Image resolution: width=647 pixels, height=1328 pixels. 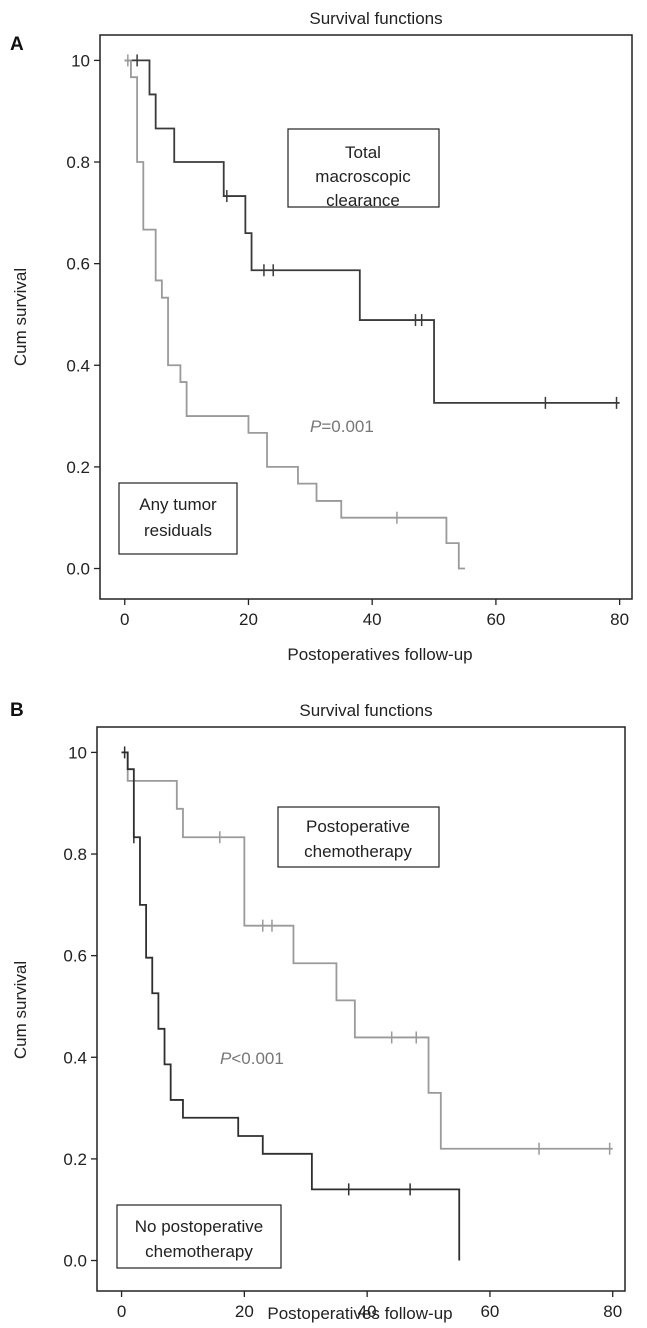 What do you see at coordinates (178, 530) in the screenshot?
I see `label-box-line: residuals` at bounding box center [178, 530].